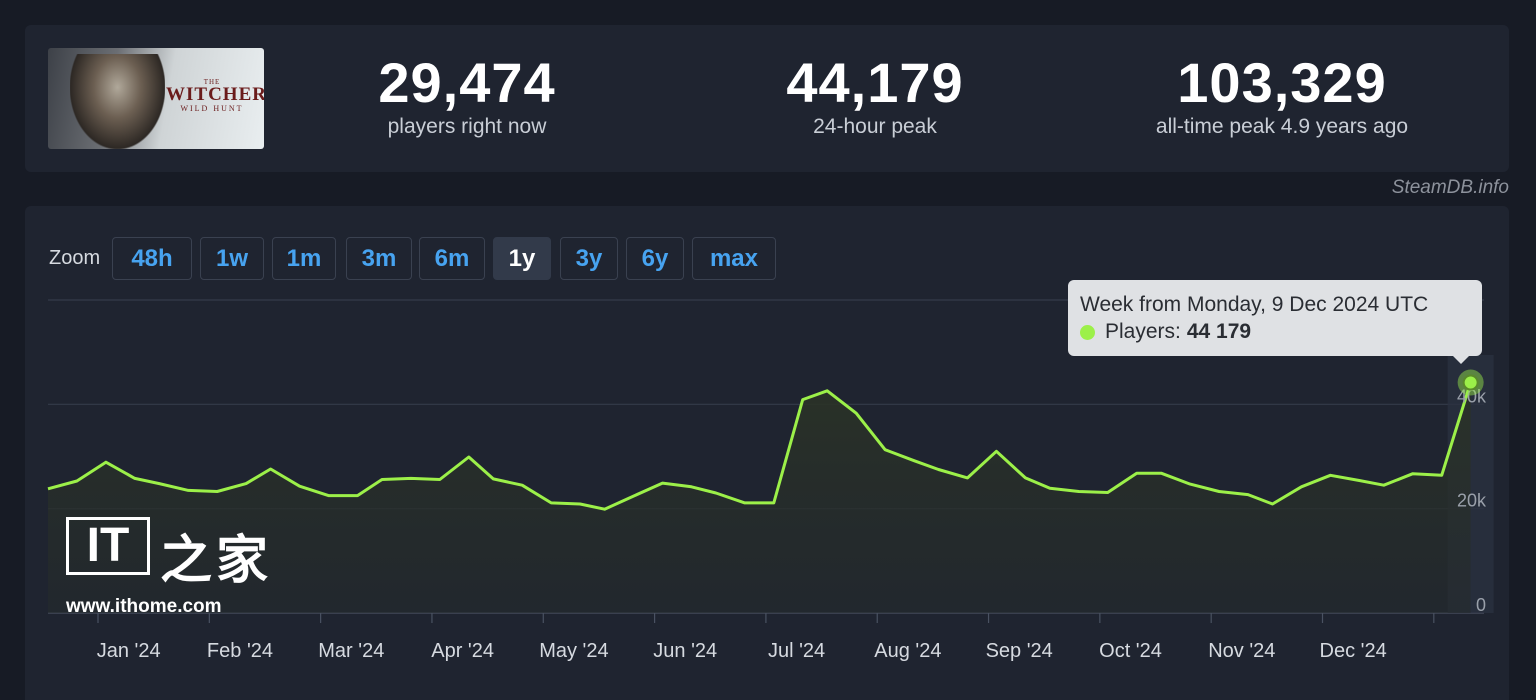 This screenshot has height=700, width=1536. Describe the element at coordinates (907, 651) in the screenshot. I see `x-tick-label: Aug '24` at that location.